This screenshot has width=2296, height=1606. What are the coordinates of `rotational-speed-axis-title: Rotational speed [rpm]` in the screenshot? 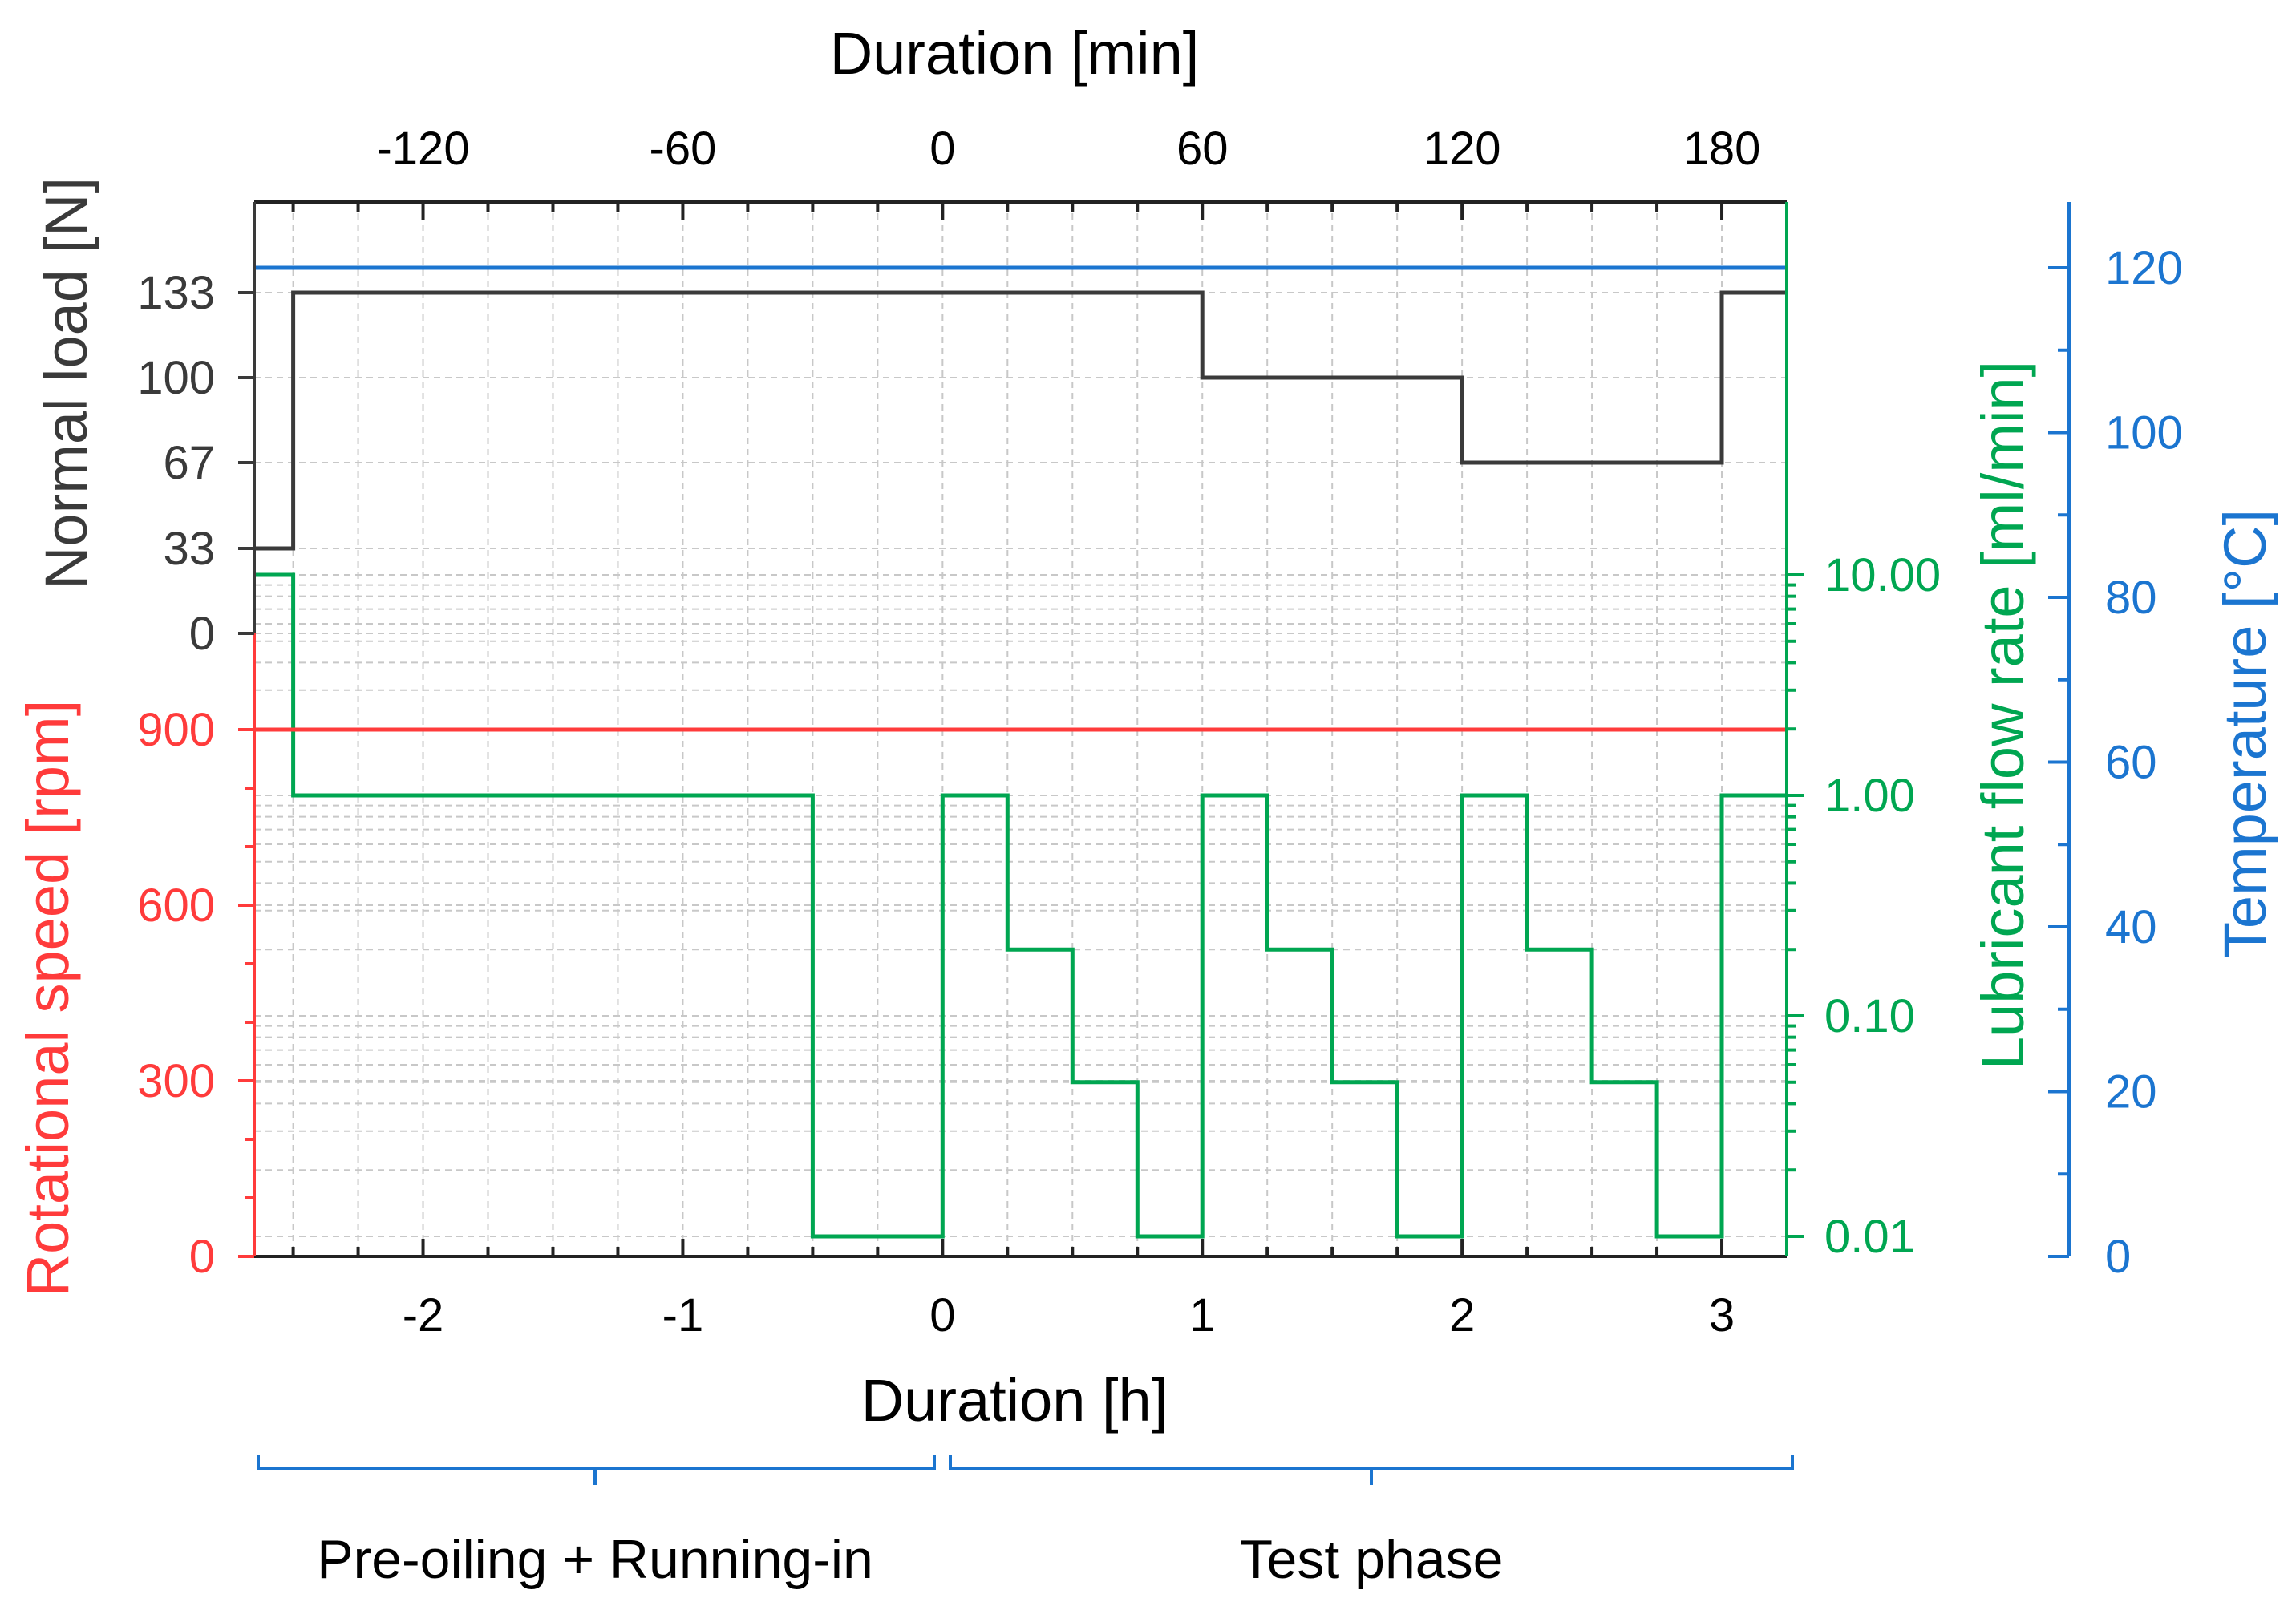 It's located at (48, 999).